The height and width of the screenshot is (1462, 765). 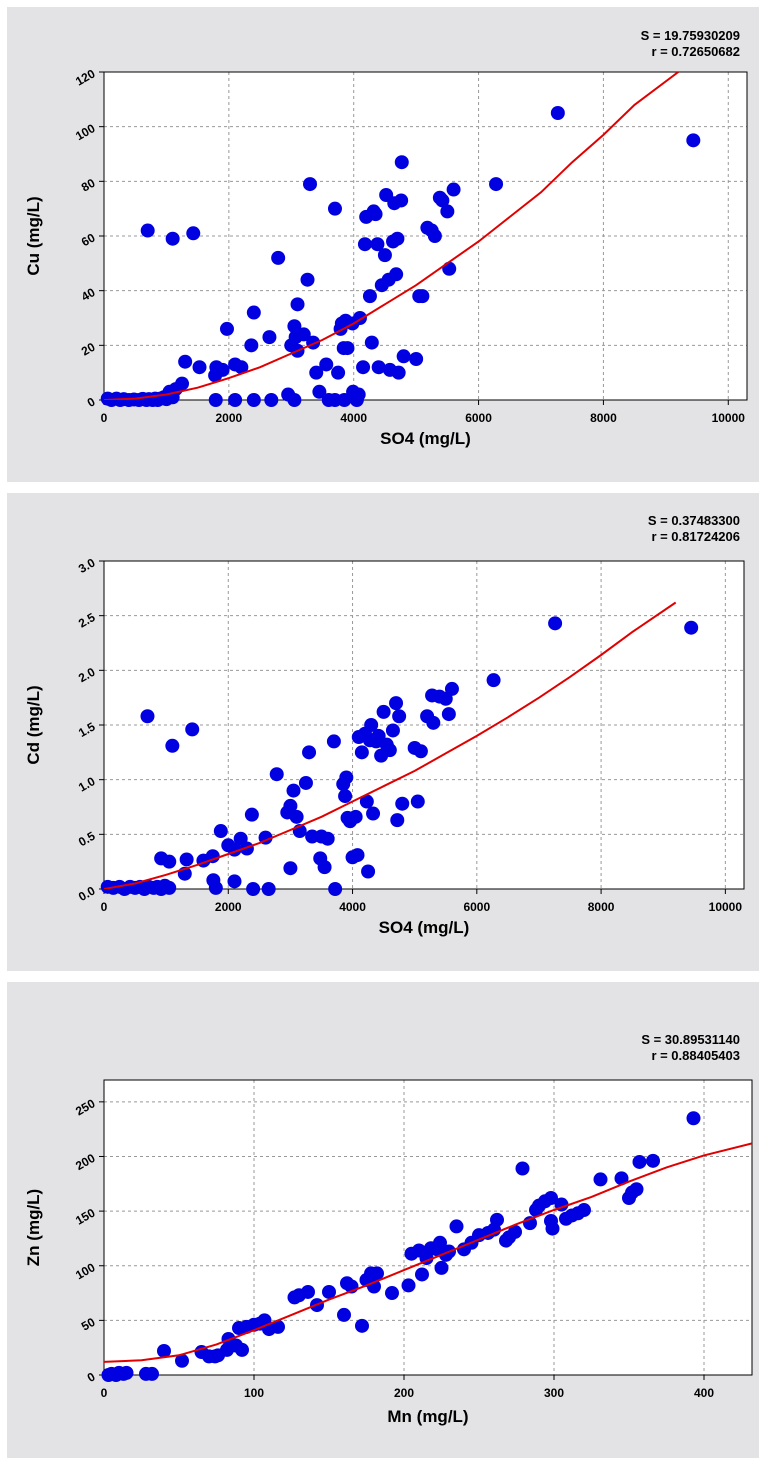 I want to click on y-tick-label: 250, so click(x=85, y=1107).